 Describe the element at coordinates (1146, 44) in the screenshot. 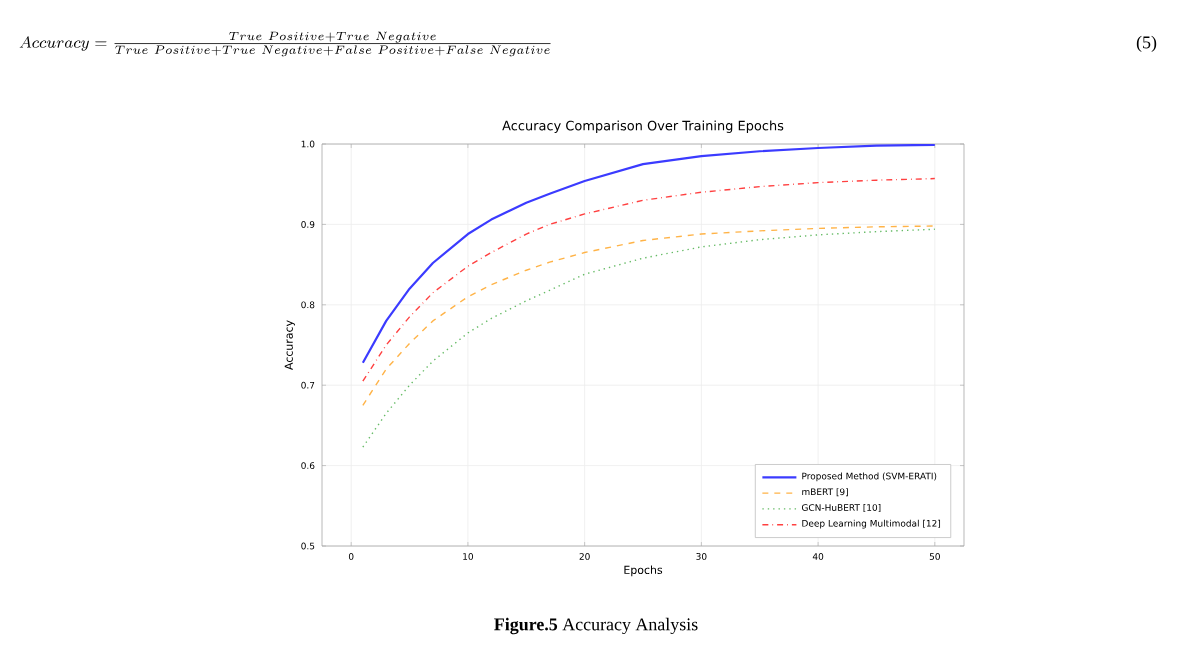

I see `text: (5)` at that location.